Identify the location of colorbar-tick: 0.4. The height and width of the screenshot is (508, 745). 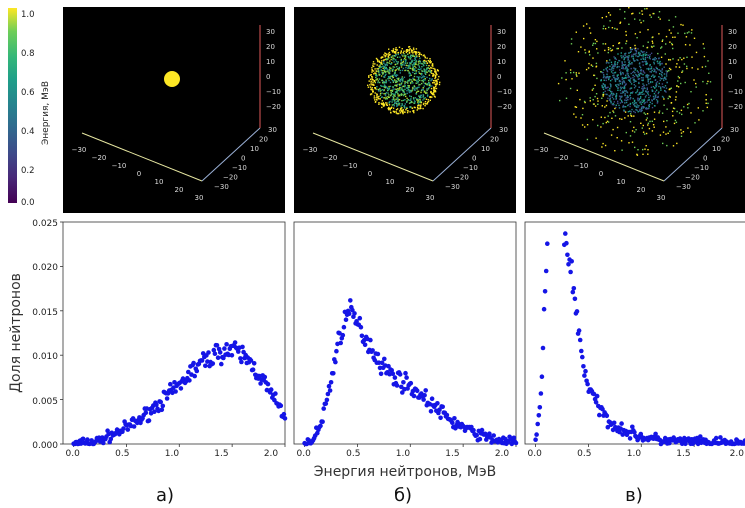
(28, 132).